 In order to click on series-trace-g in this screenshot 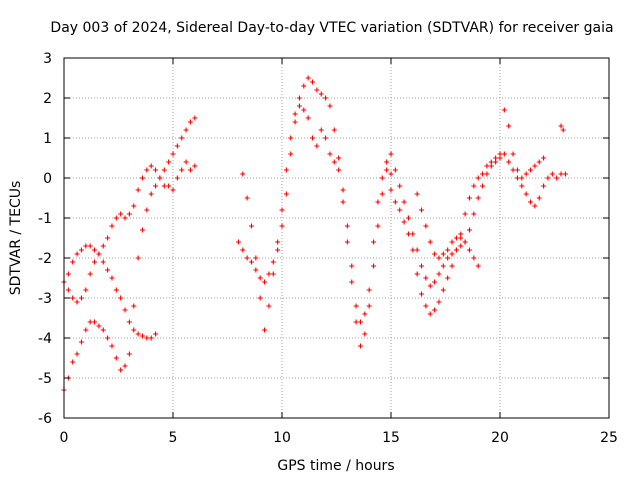, I will do `click(467, 212)`.